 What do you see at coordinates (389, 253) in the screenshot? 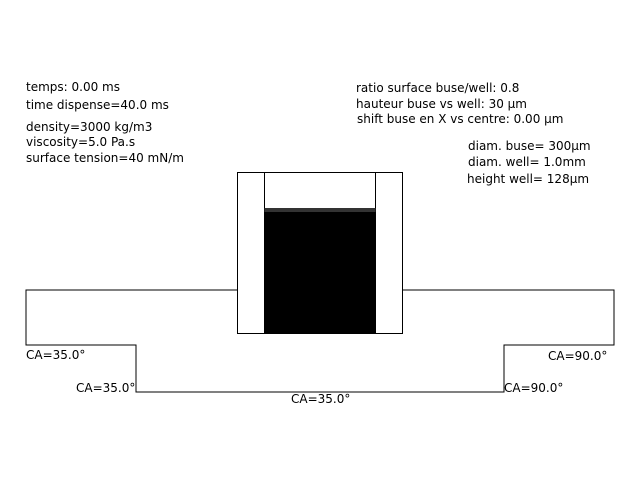
I see `nozzle-right-wall` at bounding box center [389, 253].